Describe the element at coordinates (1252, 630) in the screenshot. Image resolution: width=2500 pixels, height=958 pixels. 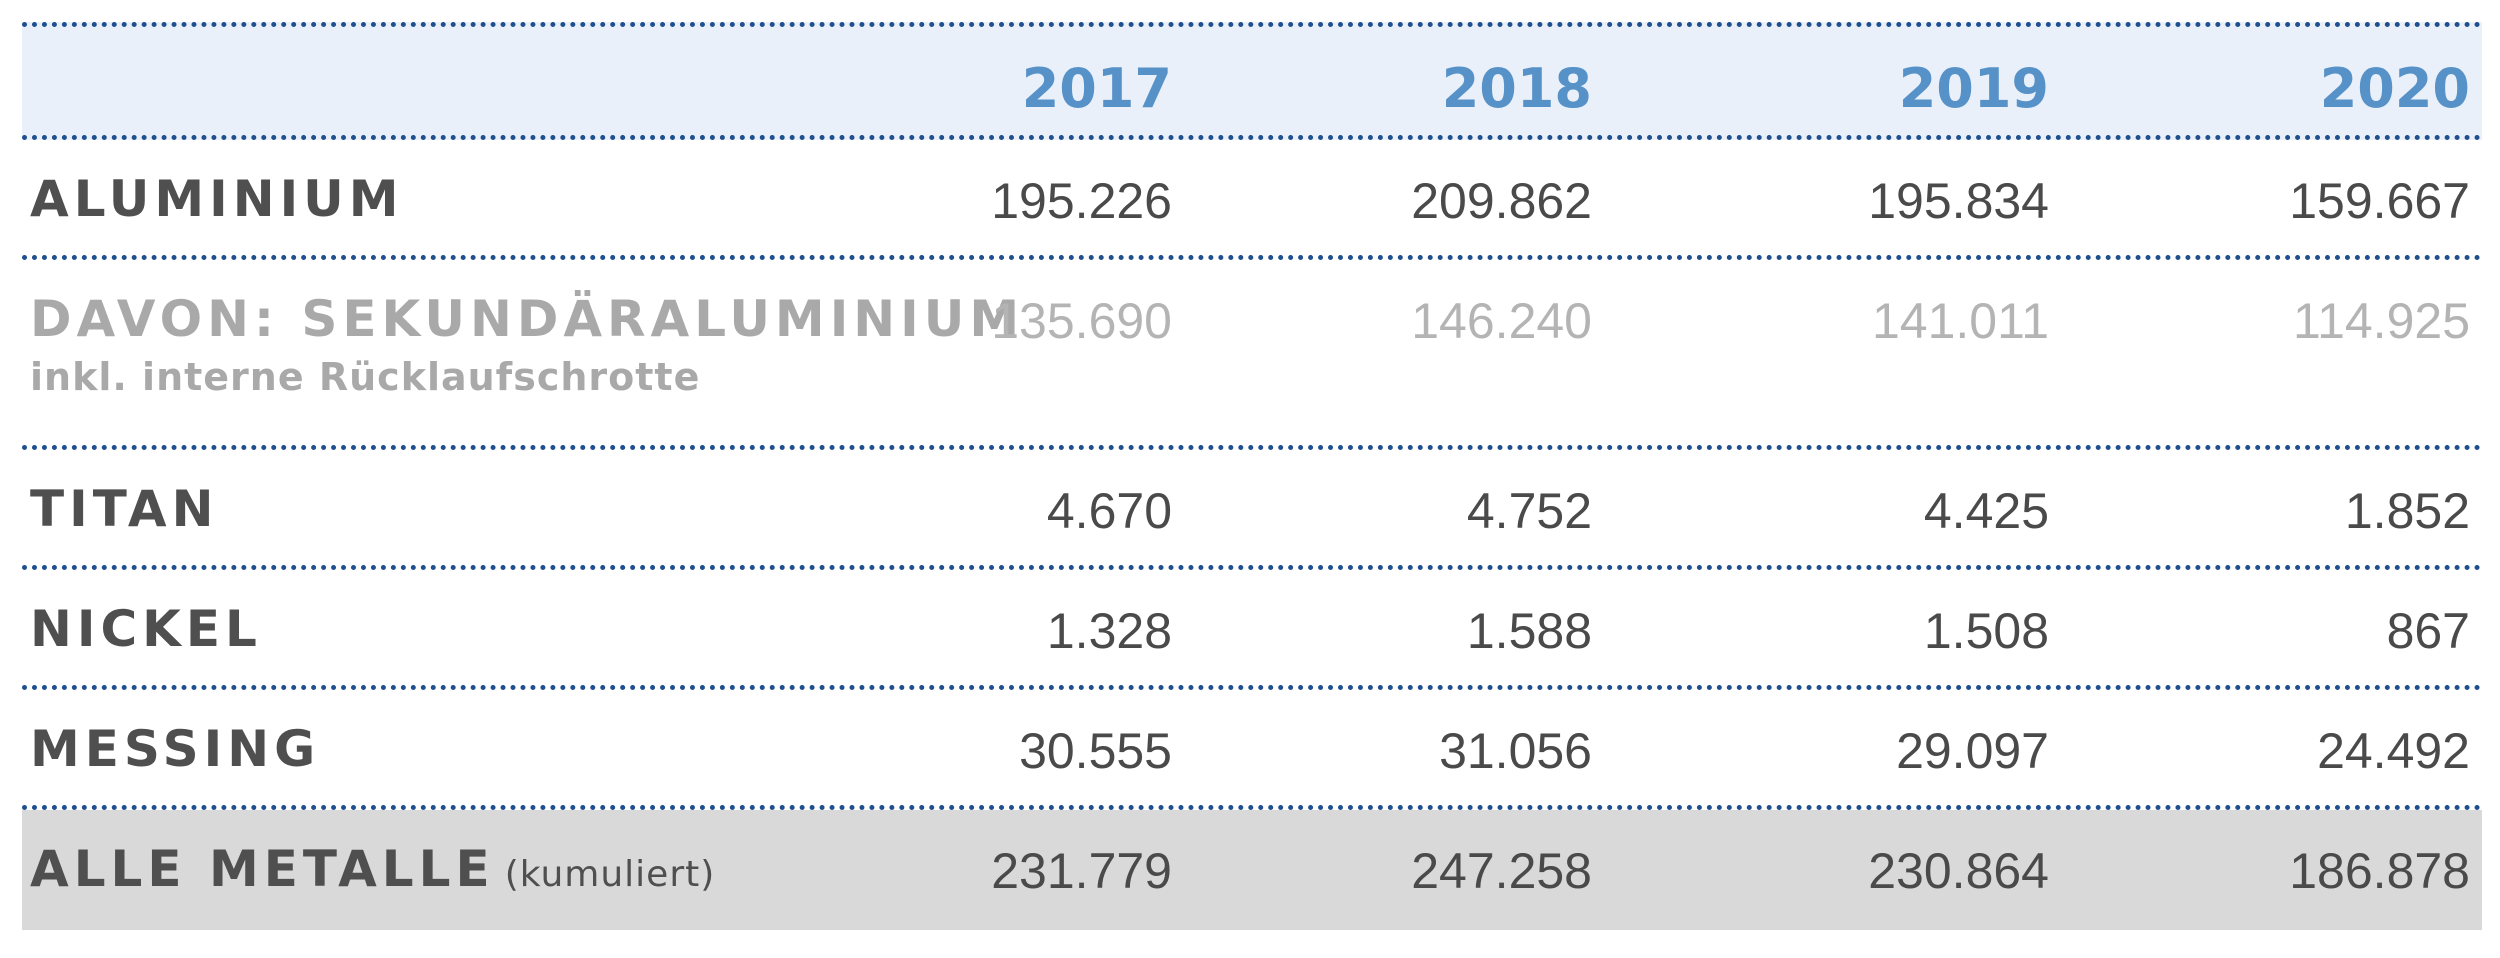
I see `table-row-nickel: NICKEL 1.328 1.588 1.508 867` at that location.